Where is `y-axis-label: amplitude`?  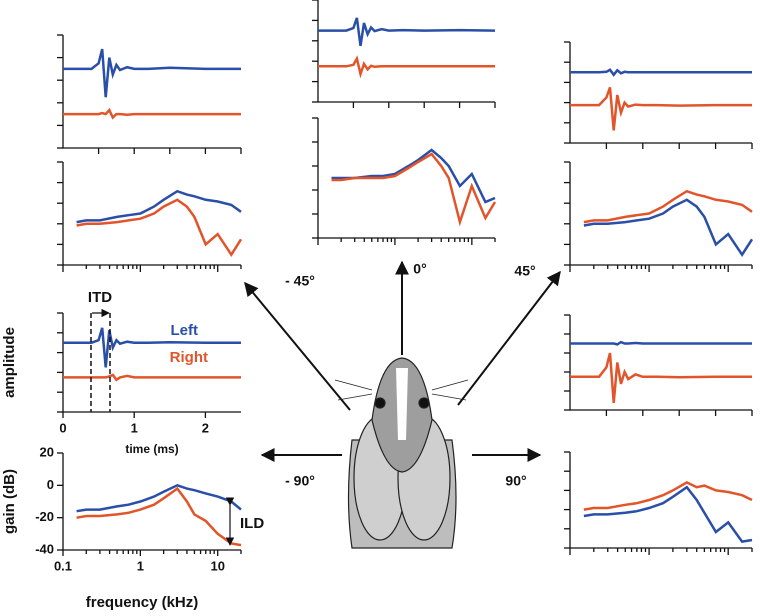
y-axis-label: amplitude is located at coordinates (9, 362).